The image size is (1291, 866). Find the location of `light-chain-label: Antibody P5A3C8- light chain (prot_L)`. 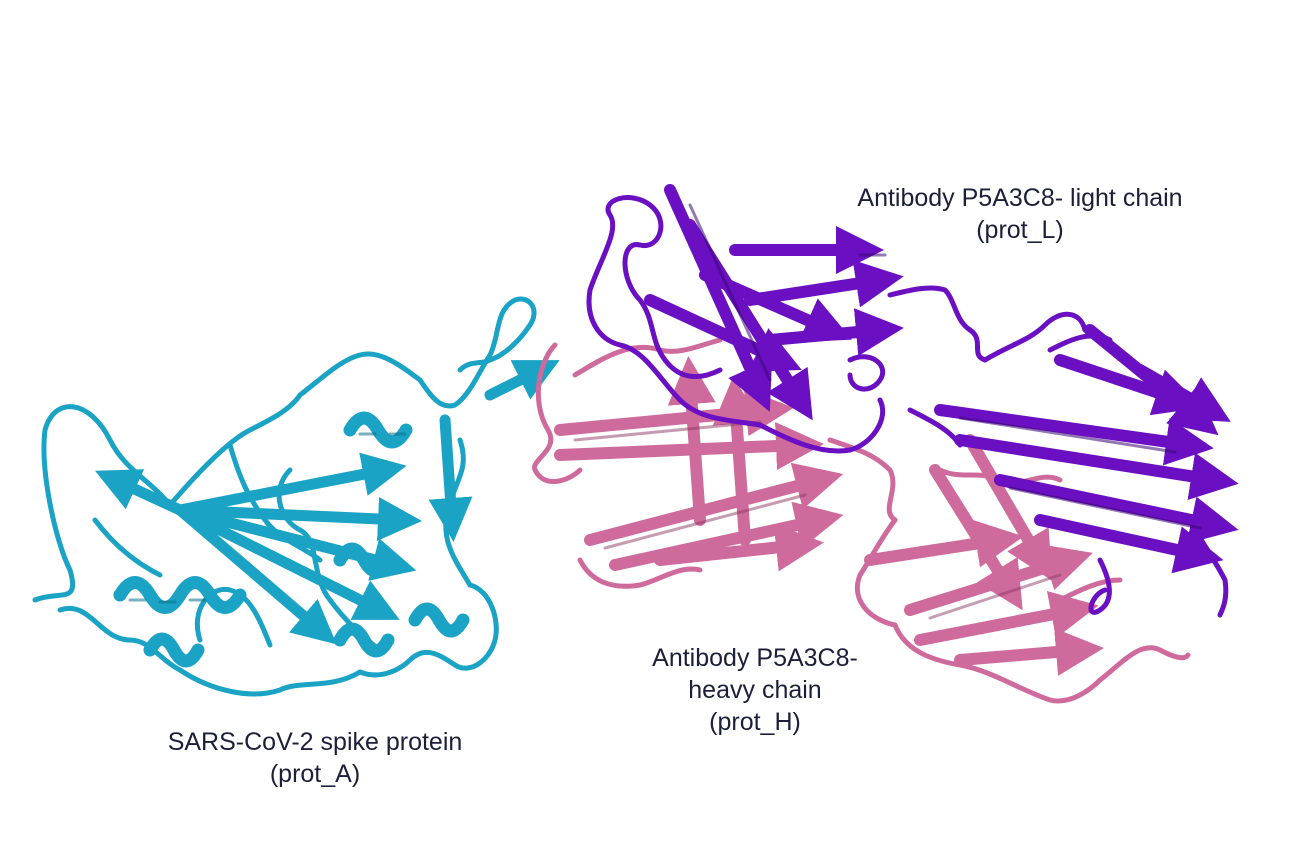

light-chain-label: Antibody P5A3C8- light chain (prot_L) is located at coordinates (1020, 214).